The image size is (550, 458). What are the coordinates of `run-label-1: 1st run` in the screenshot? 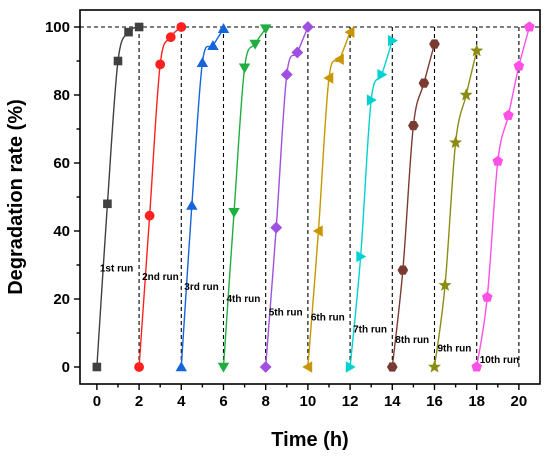 It's located at (116, 268).